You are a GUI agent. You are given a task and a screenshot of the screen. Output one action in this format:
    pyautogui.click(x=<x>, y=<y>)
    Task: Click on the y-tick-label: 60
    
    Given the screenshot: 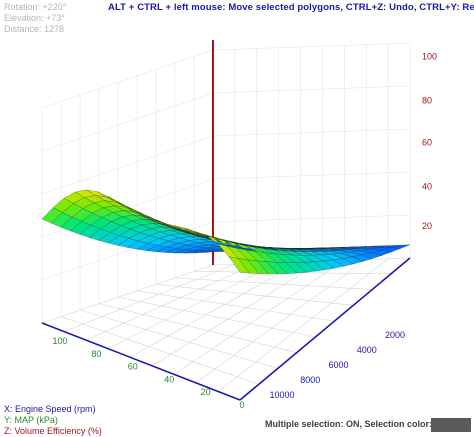 What is the action you would take?
    pyautogui.click(x=133, y=367)
    